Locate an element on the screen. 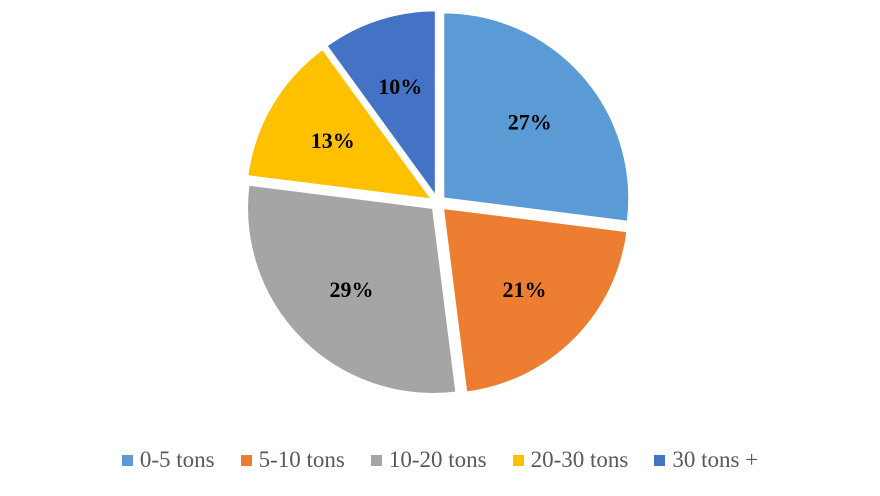 This screenshot has width=880, height=496. legend-item: 10-20 tons is located at coordinates (428, 460).